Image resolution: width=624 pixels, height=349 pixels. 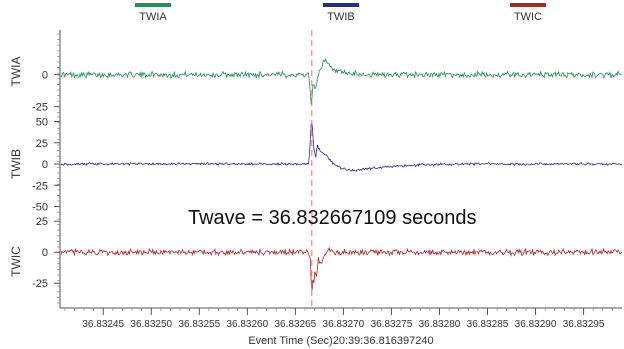 I want to click on y-tick-label-twia-1: -25, so click(x=40, y=108).